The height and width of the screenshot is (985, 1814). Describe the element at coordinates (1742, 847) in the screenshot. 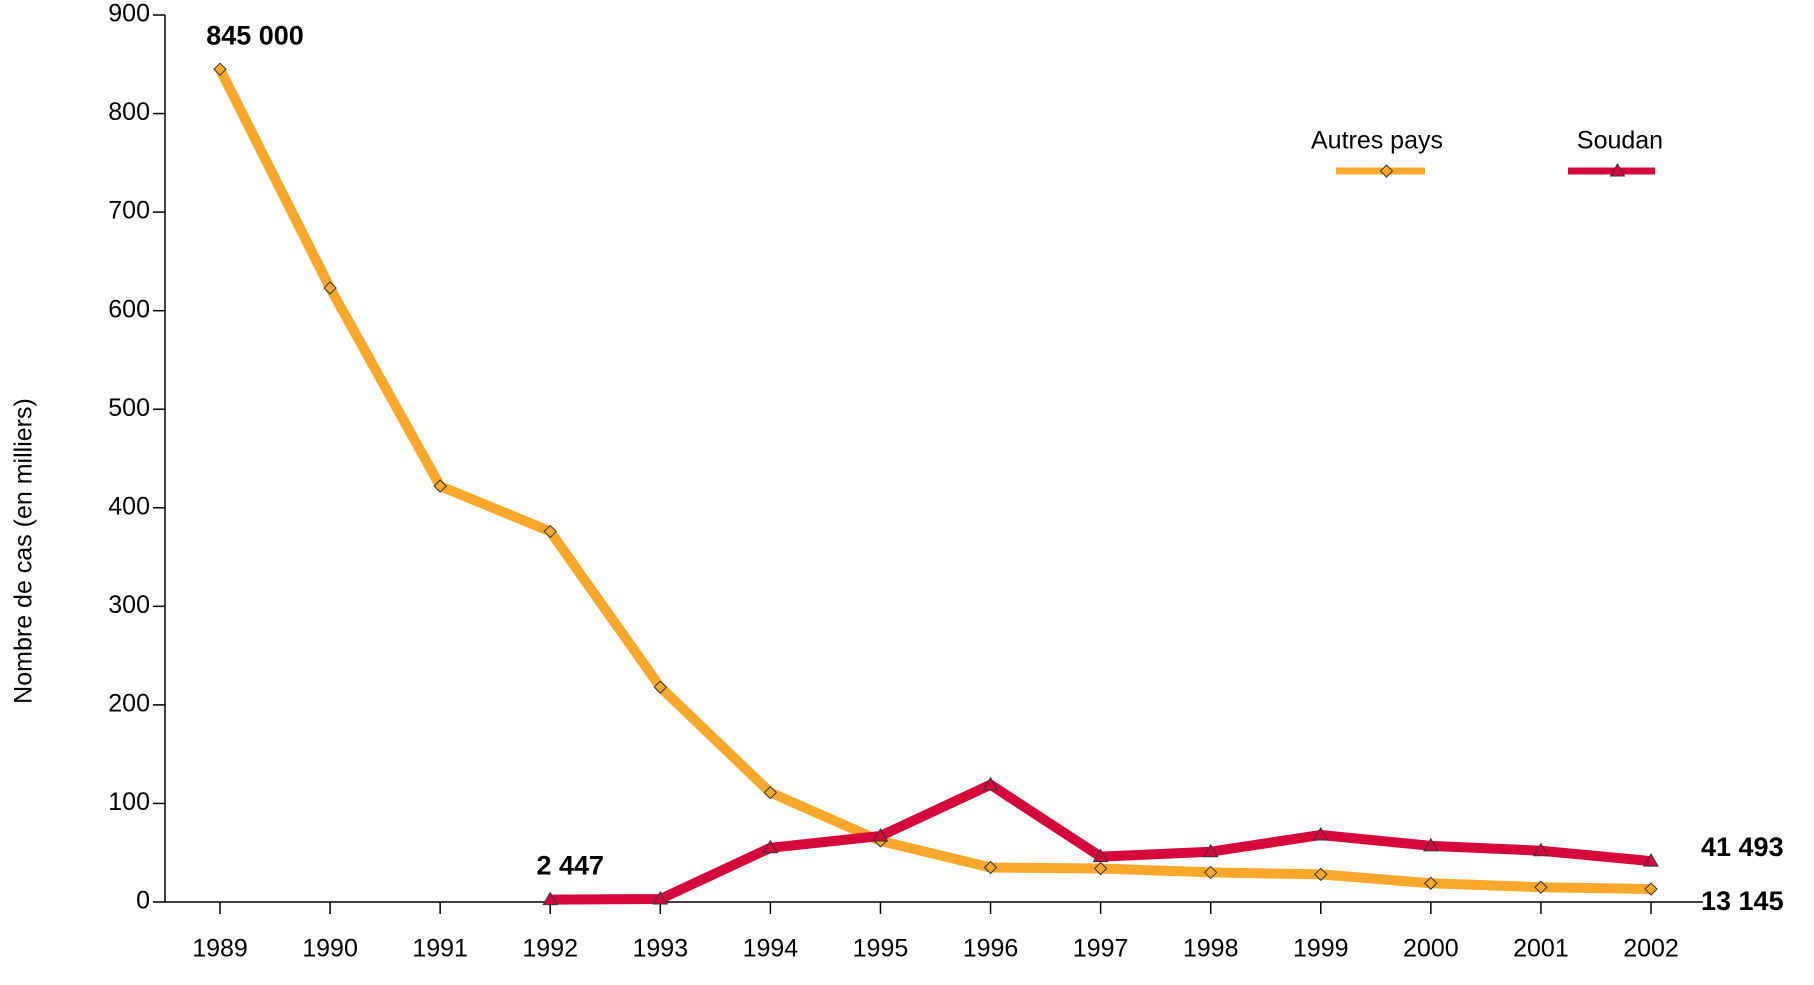

I see `value-label: 41 493` at that location.